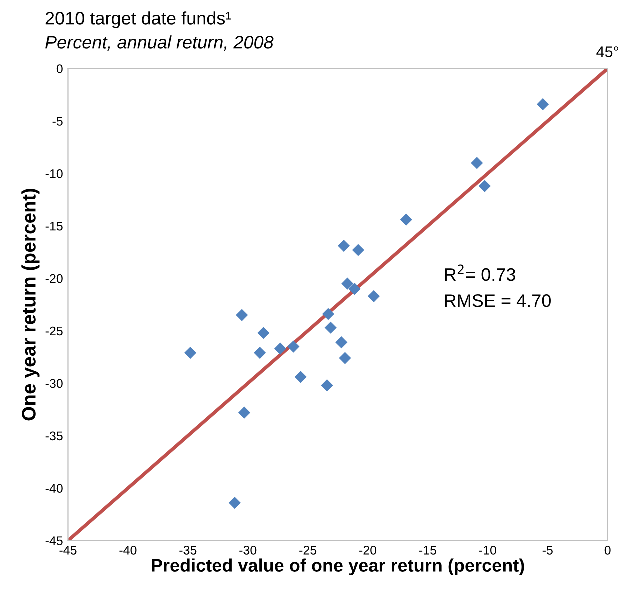  Describe the element at coordinates (54, 541) in the screenshot. I see `y-tick-label: -45` at that location.